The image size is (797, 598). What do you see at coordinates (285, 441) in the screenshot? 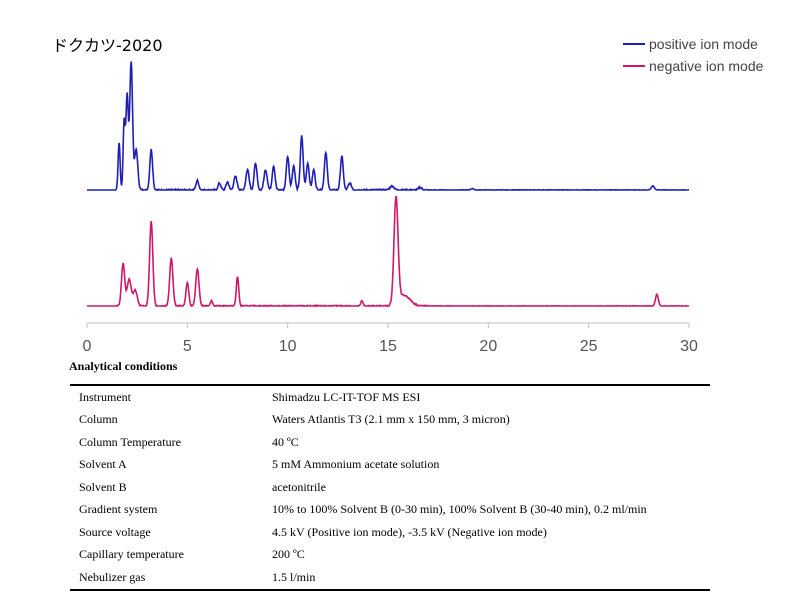
I see `condition-value: 40 ºC` at bounding box center [285, 441].